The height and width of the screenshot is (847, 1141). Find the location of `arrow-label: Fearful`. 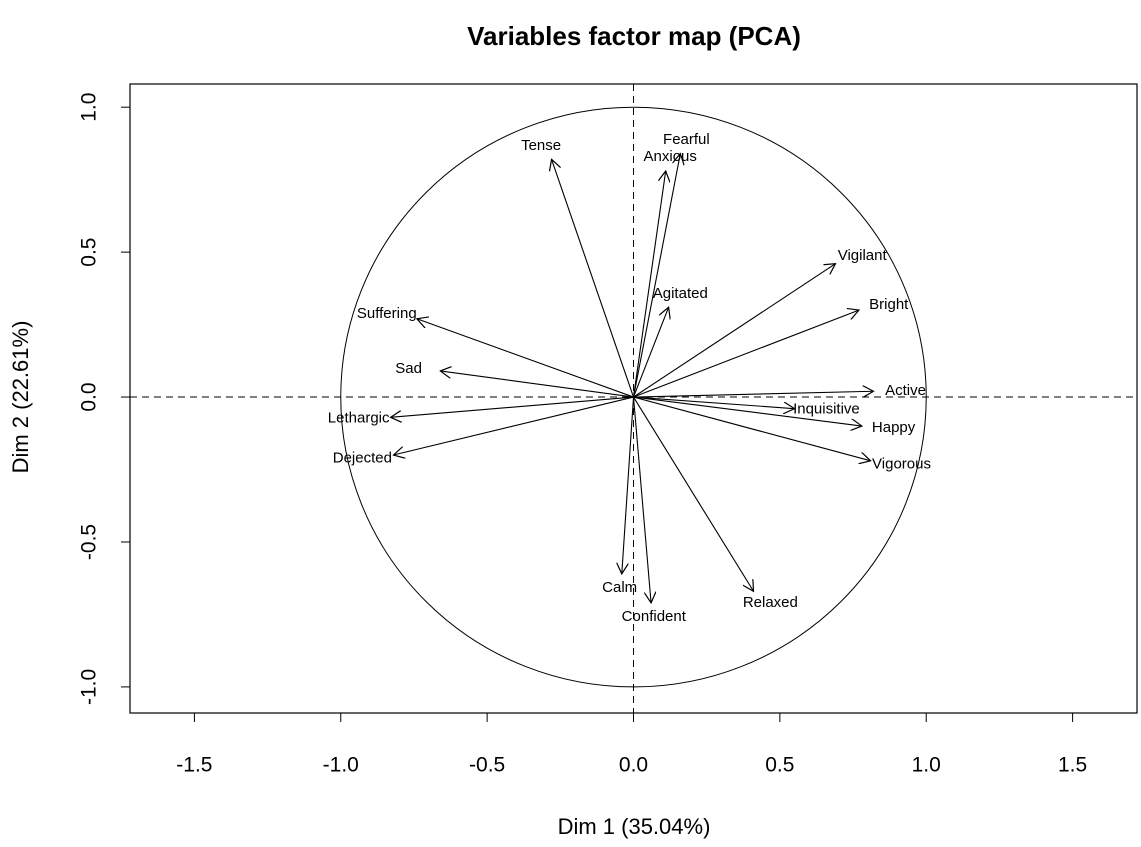

arrow-label: Fearful is located at coordinates (686, 139).